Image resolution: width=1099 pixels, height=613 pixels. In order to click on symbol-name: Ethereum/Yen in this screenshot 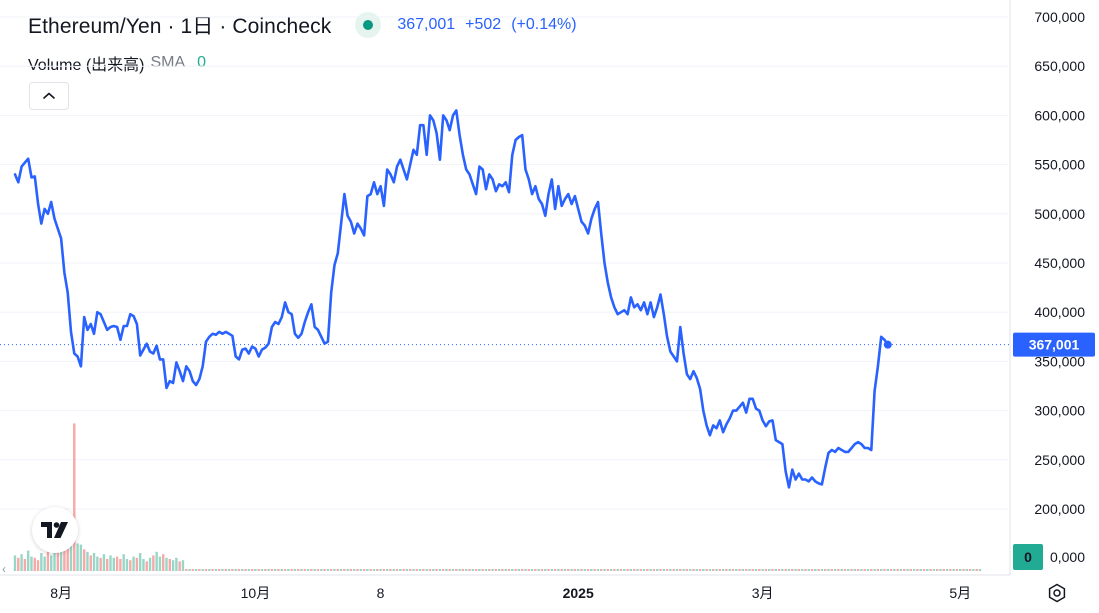, I will do `click(95, 26)`.